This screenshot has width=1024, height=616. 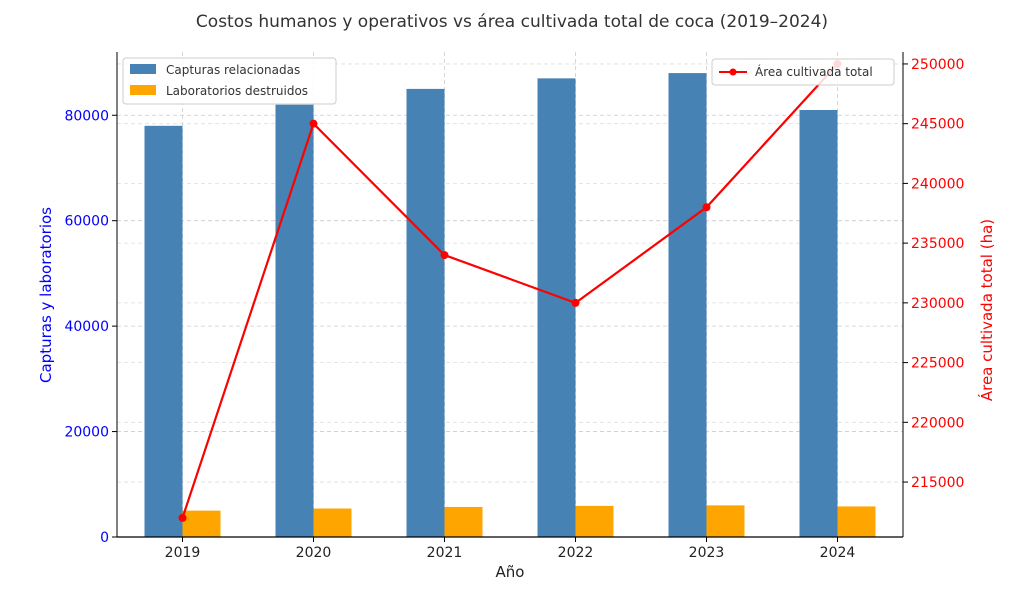 I want to click on y-right-tick-label: 235000, so click(x=937, y=244).